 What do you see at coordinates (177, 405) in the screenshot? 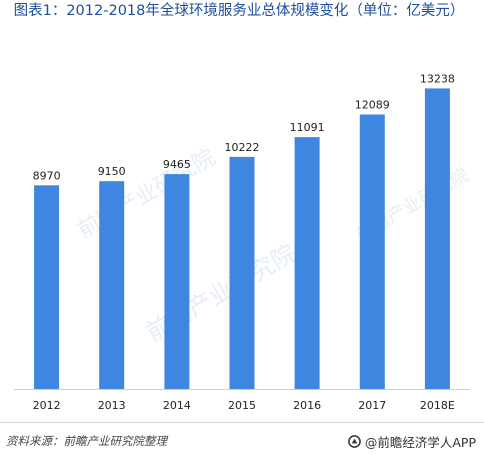
I see `x-tick-label-2014: 2014` at bounding box center [177, 405].